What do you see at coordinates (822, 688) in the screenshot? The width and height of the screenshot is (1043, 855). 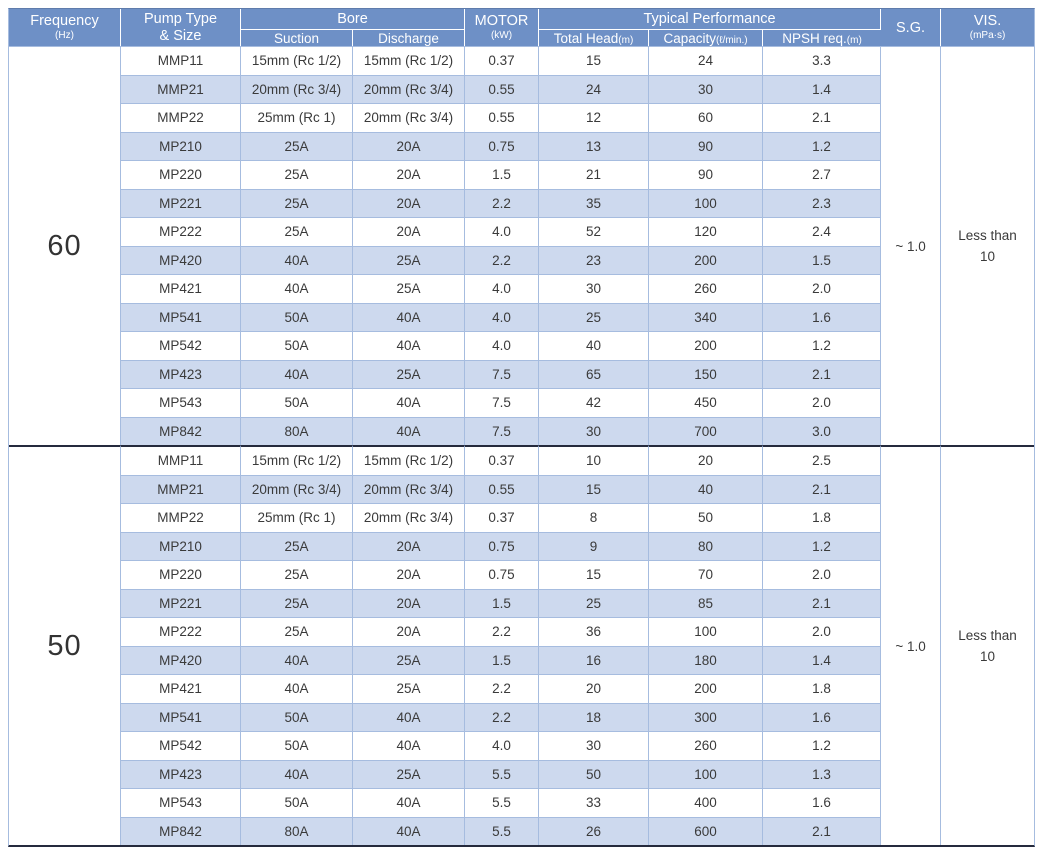 I see `cell-npsh: 1.8` at bounding box center [822, 688].